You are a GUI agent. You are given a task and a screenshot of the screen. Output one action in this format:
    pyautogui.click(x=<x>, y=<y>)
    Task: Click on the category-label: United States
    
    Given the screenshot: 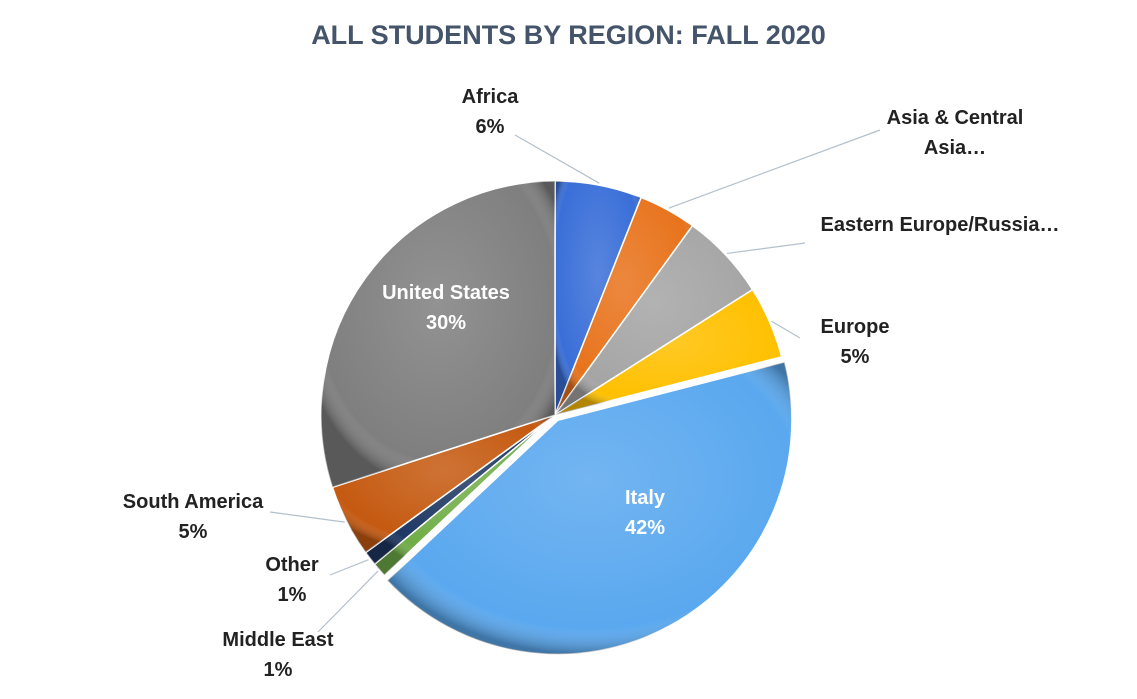 What is the action you would take?
    pyautogui.click(x=446, y=293)
    